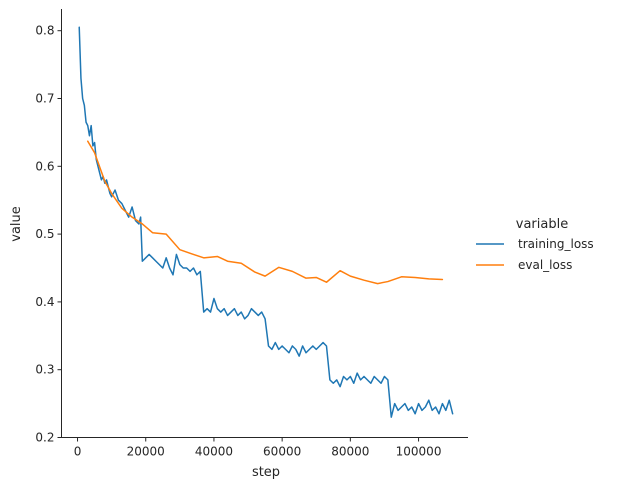 This screenshot has height=489, width=617. What do you see at coordinates (44, 302) in the screenshot?
I see `y-tick-label: 0.4` at bounding box center [44, 302].